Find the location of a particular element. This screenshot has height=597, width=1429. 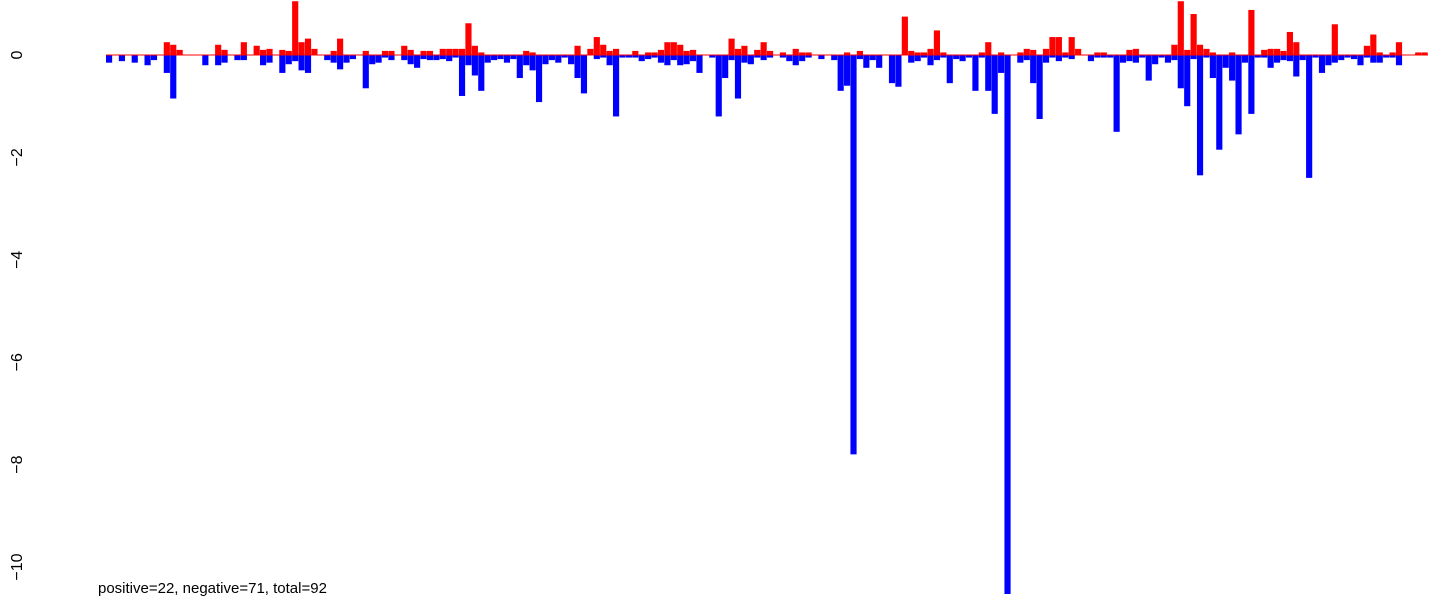

y-tick-label: −6 is located at coordinates (17, 362).